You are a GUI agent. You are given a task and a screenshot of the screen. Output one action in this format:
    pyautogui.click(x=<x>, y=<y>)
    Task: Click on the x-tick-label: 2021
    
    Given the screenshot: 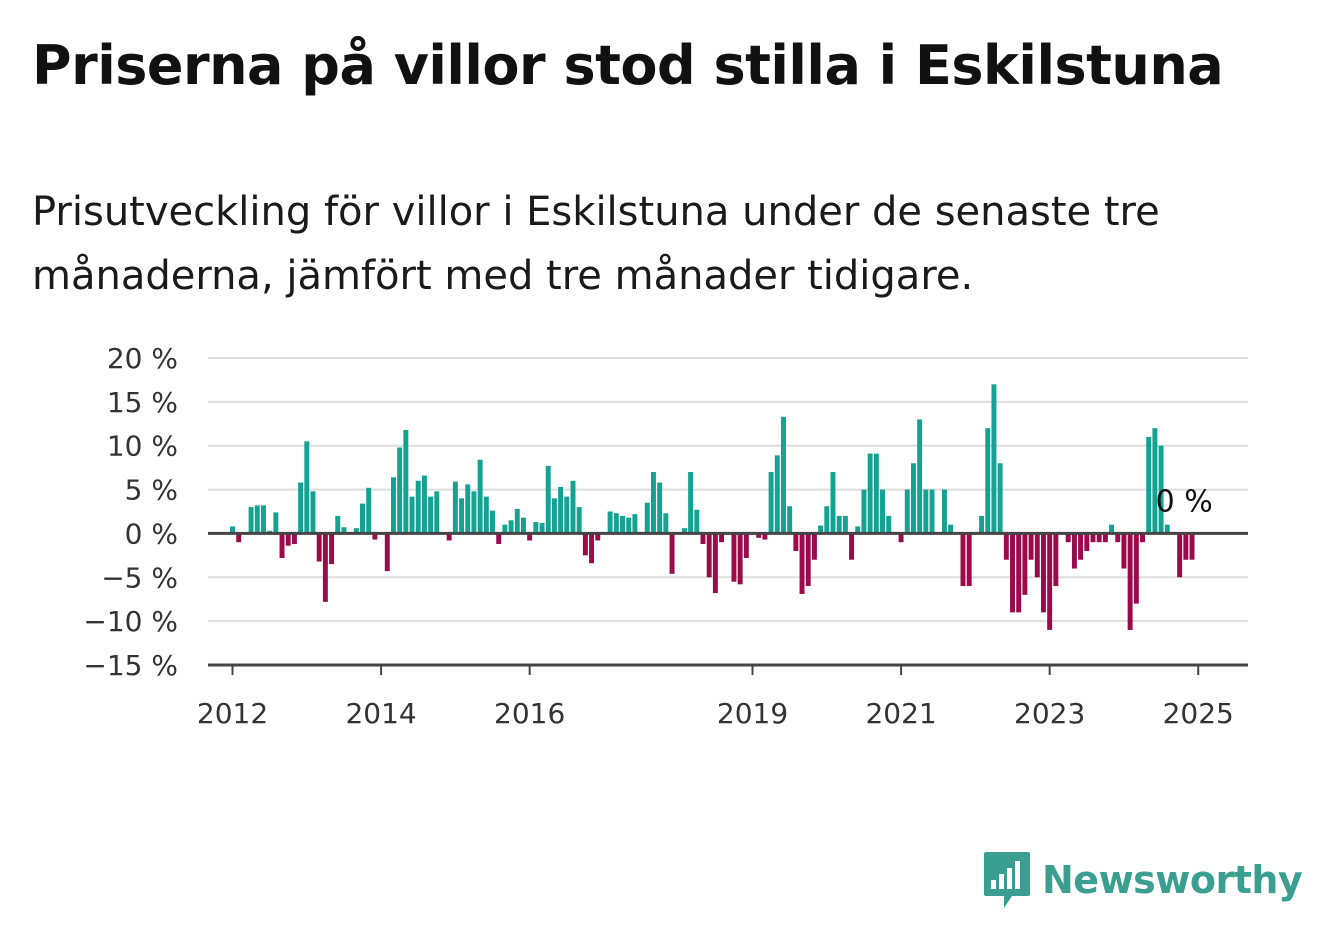 What is the action you would take?
    pyautogui.click(x=900, y=713)
    